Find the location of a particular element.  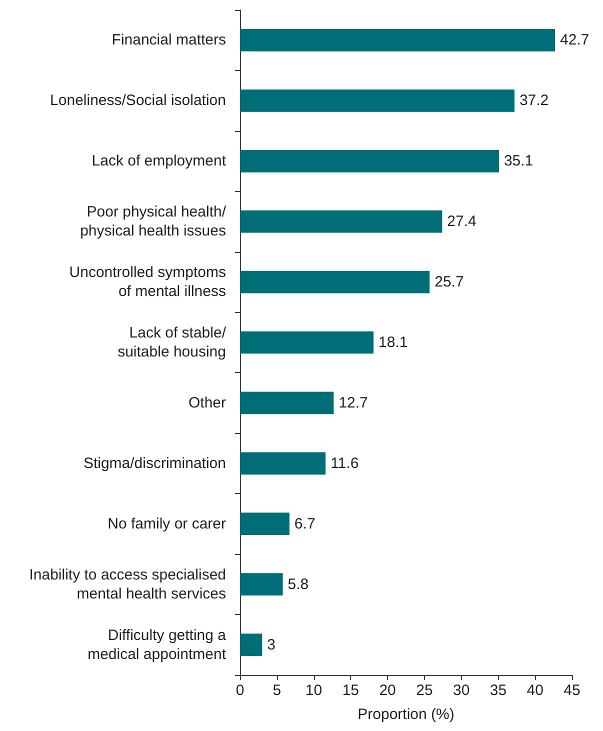

x-tick-label: 5 is located at coordinates (277, 690).